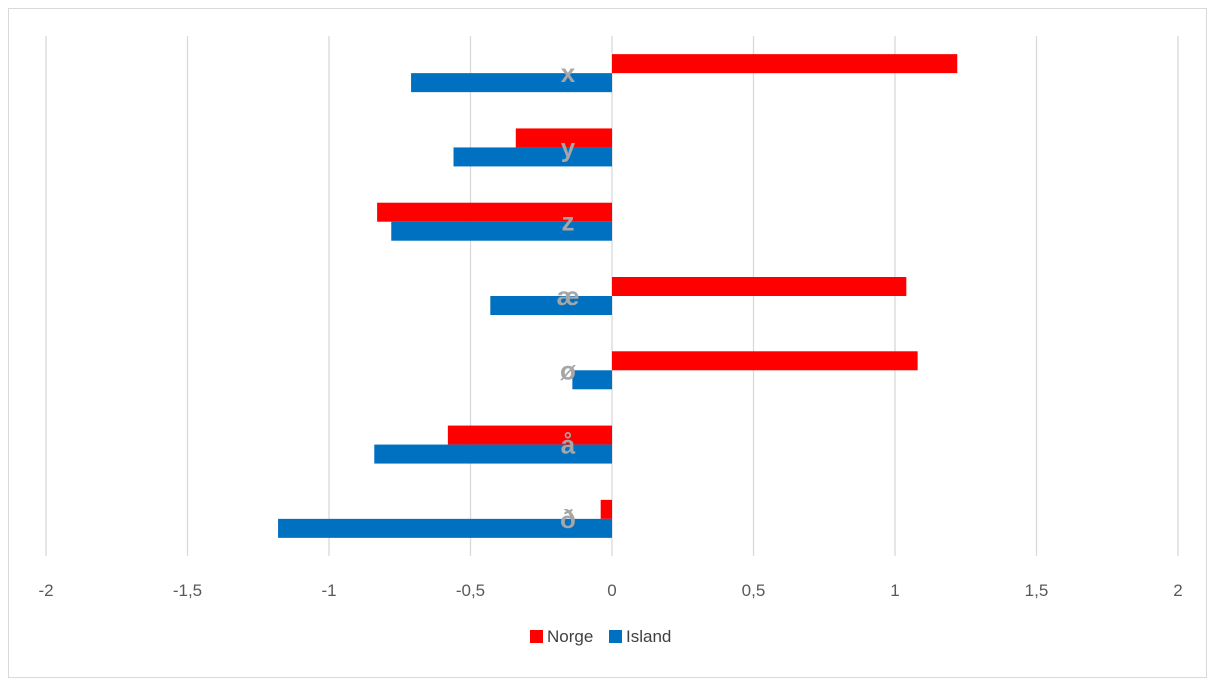 The height and width of the screenshot is (678, 1208). Describe the element at coordinates (615, 636) in the screenshot. I see `legend-swatch-island` at that location.